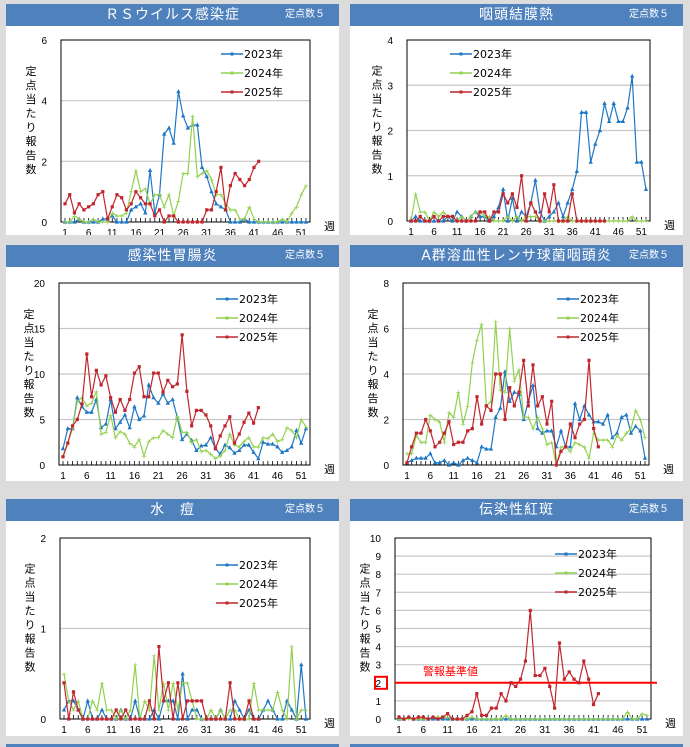 The image size is (690, 747). I want to click on x-tick-label: 11, so click(110, 476).